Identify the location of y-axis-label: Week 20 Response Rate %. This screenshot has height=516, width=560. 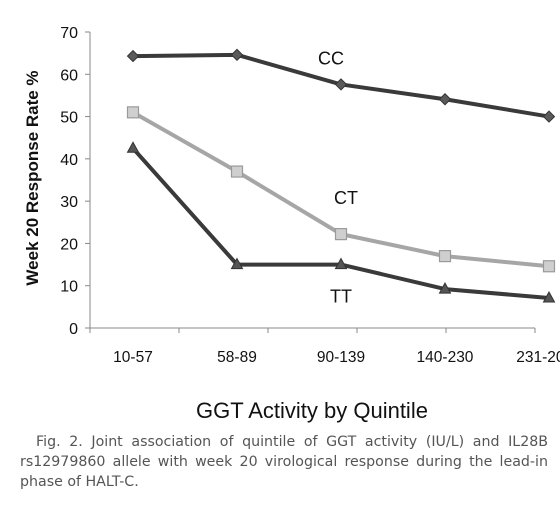
(32, 177).